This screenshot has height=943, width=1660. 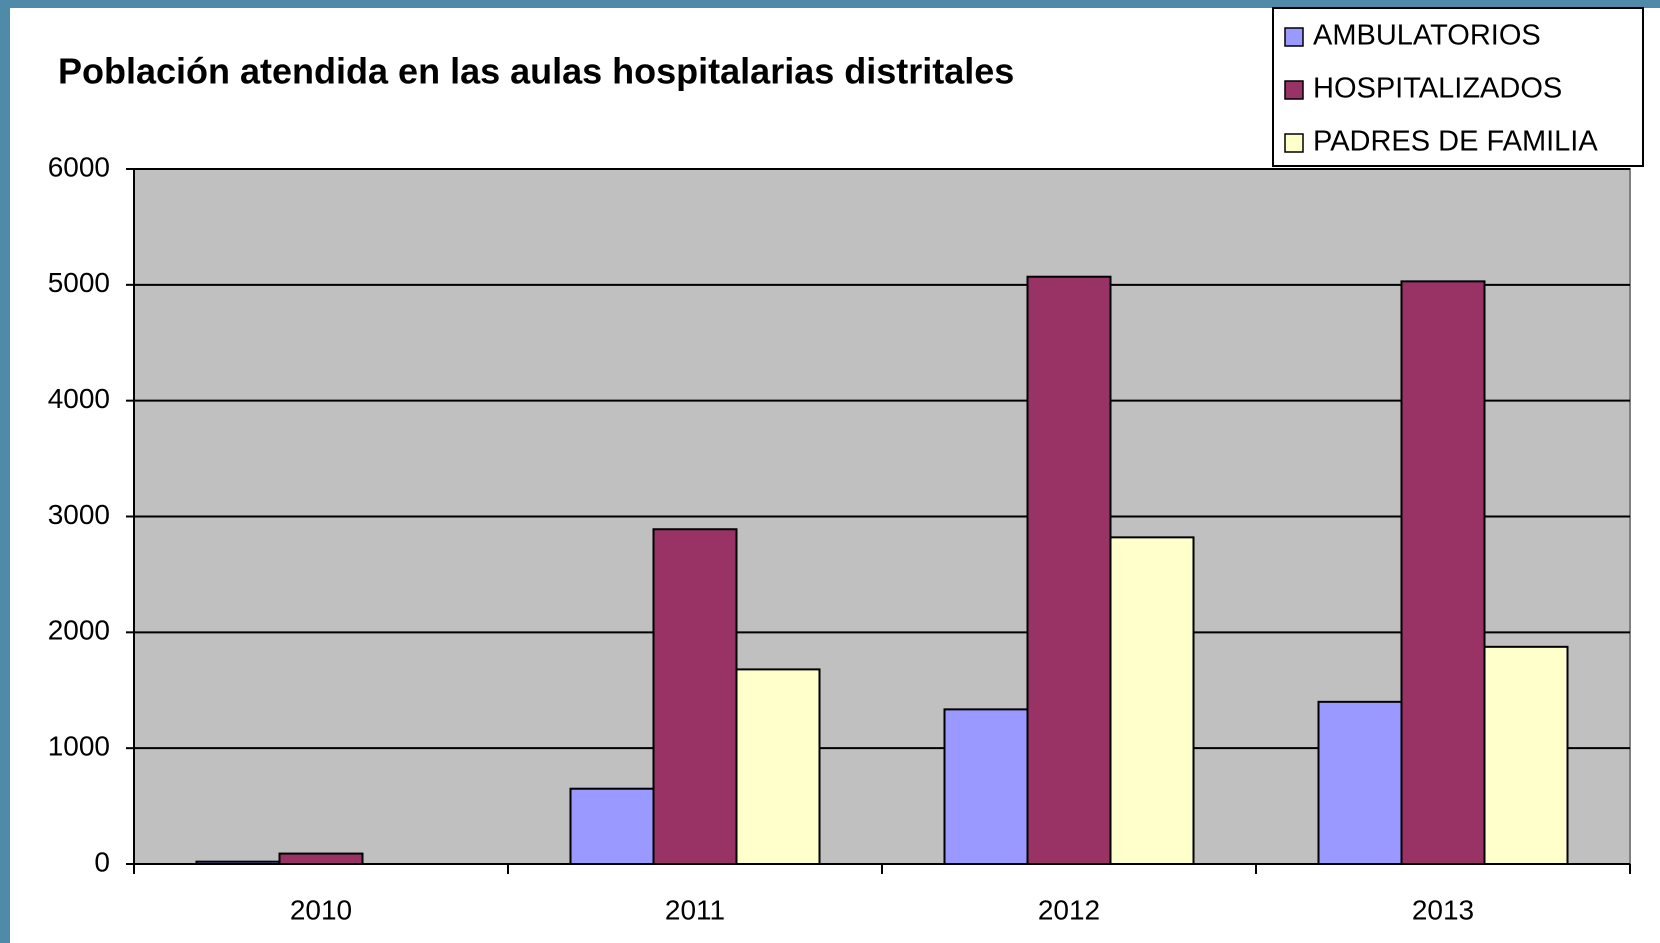 What do you see at coordinates (1443, 909) in the screenshot?
I see `x-tick-label: 2013` at bounding box center [1443, 909].